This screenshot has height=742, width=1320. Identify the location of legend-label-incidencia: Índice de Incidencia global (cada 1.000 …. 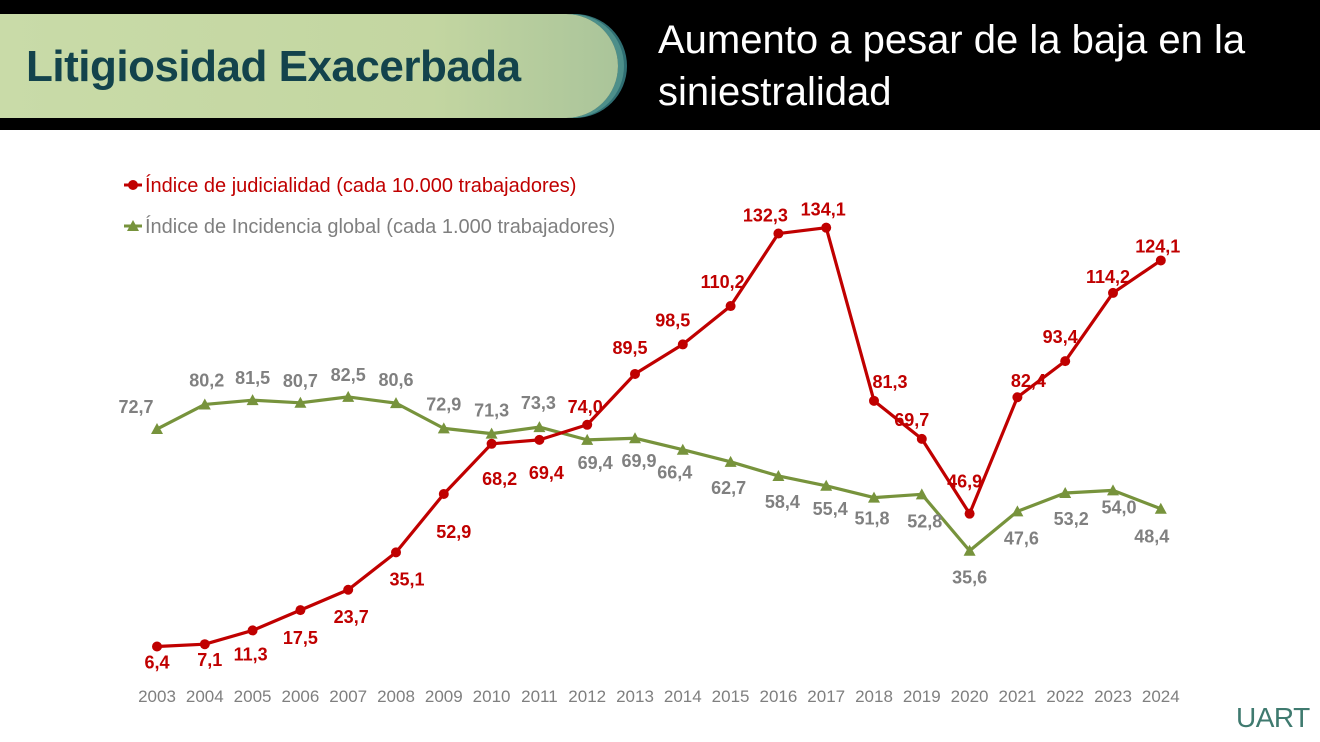
(380, 226).